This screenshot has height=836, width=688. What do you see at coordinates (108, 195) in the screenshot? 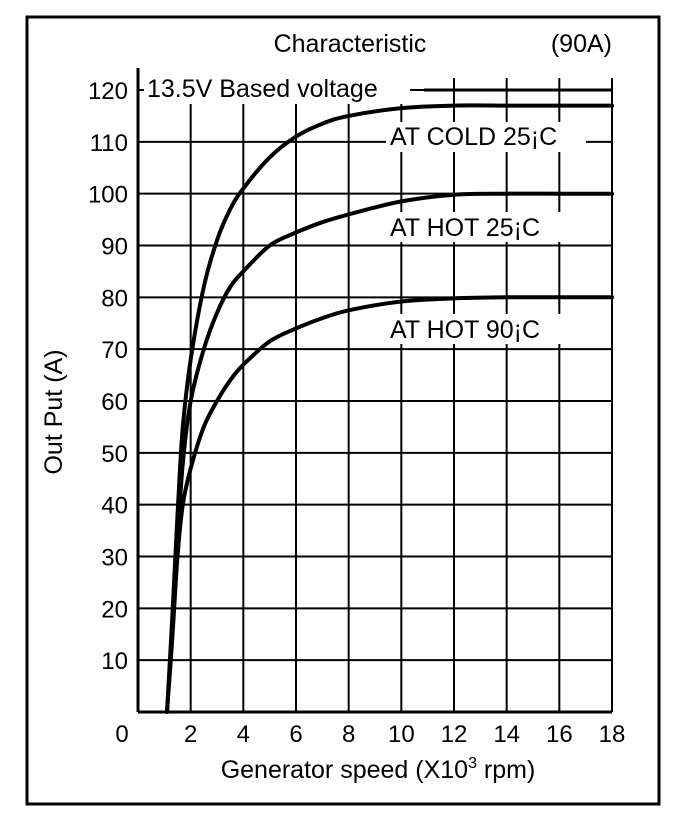
I see `y-tick-label: 100` at bounding box center [108, 195].